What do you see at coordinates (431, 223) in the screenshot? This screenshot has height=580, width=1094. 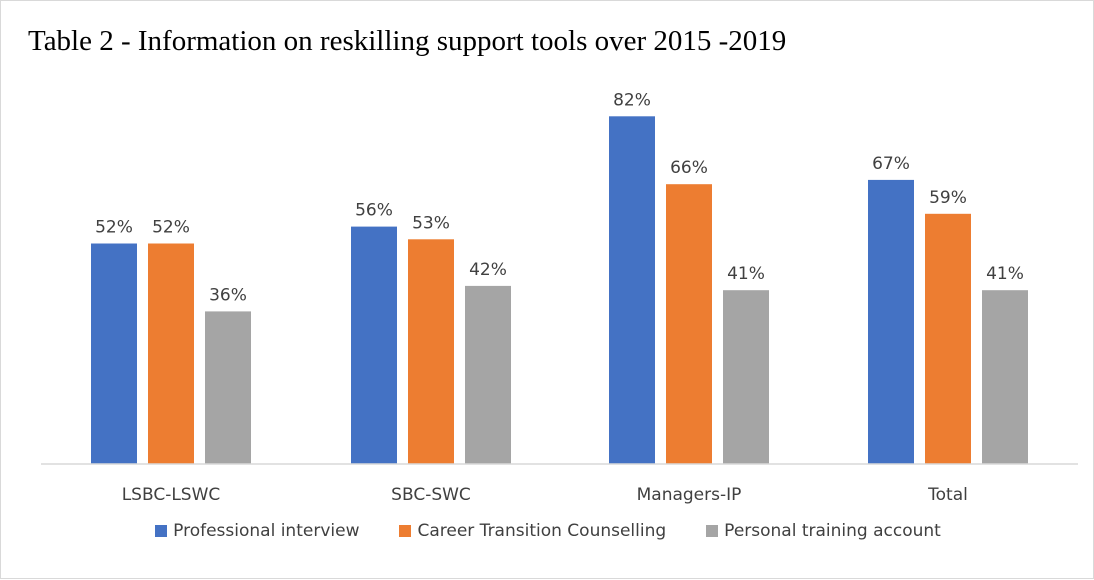 I see `data-label: 53%` at bounding box center [431, 223].